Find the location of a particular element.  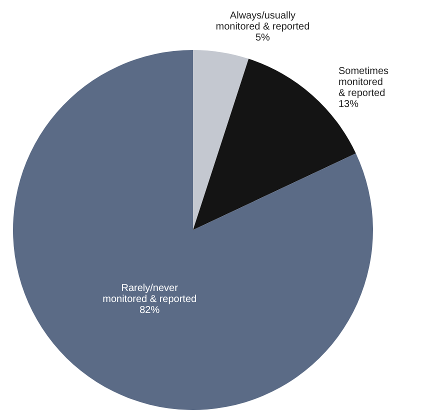

slice-label: Rarely/never monitored & reported is located at coordinates (149, 293).